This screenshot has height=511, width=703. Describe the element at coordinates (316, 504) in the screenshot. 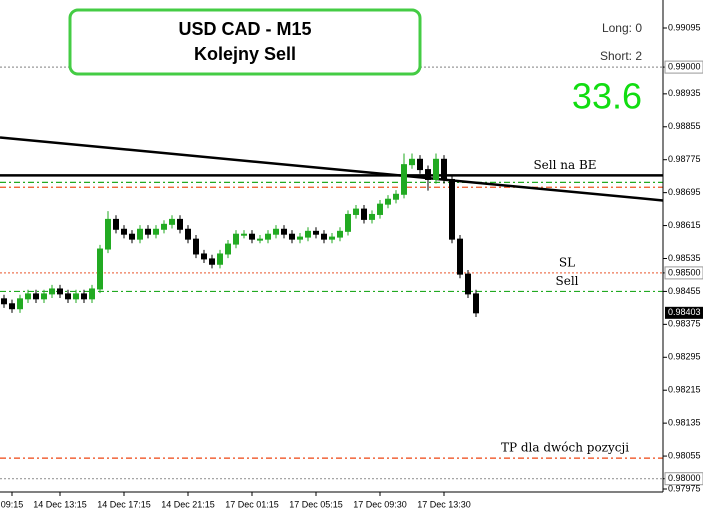

I see `x-tick-label: 17 Dec 05:15` at that location.